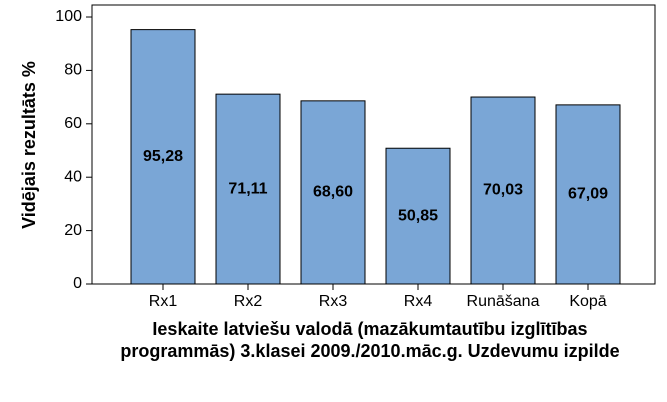  I want to click on value-label: 70,03, so click(503, 190).